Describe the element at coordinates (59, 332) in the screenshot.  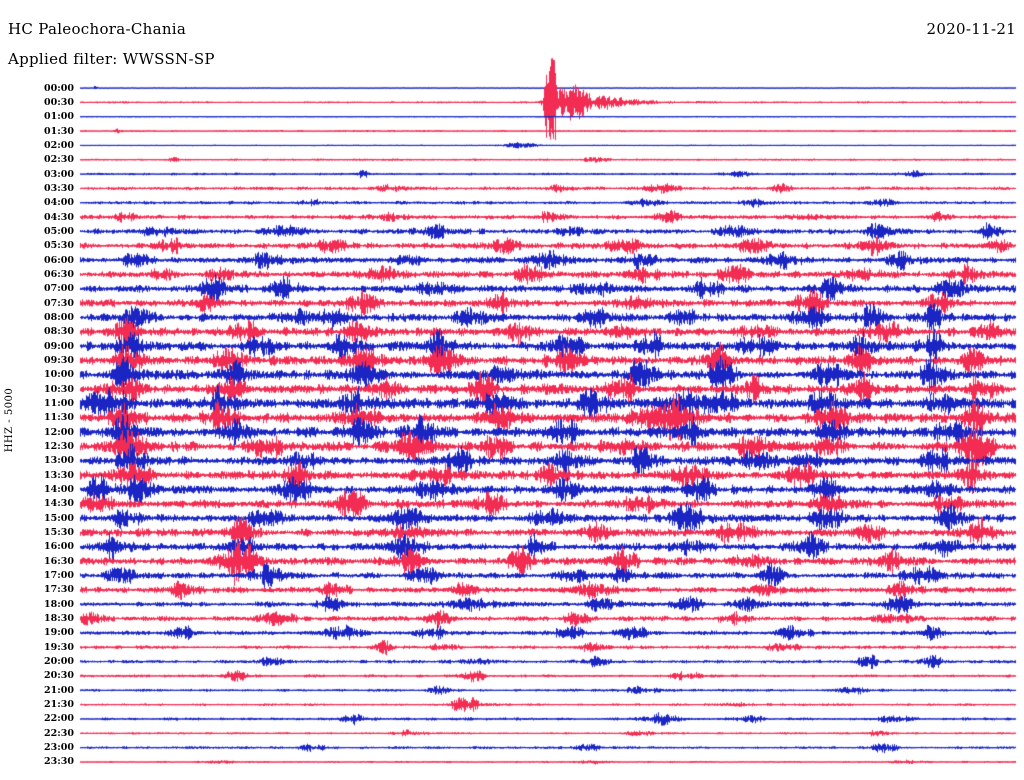
I see `trace-time-label: 08:30` at that location.